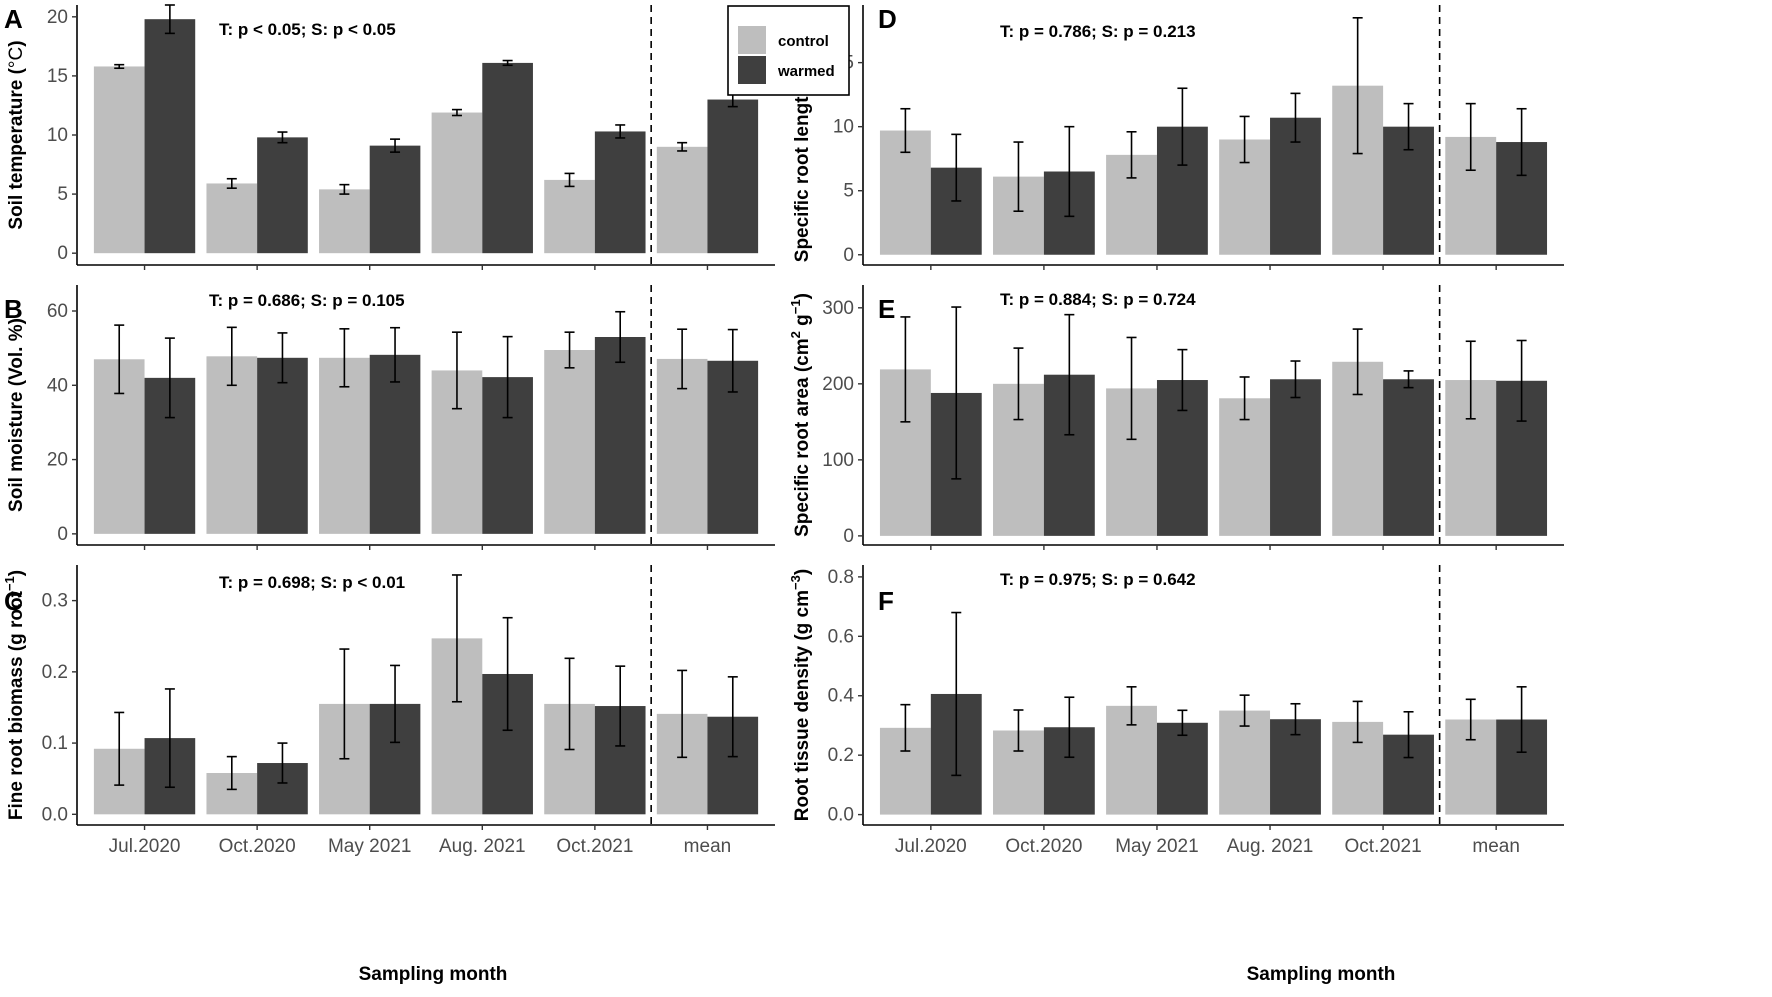 This screenshot has width=1772, height=997. What do you see at coordinates (57, 311) in the screenshot?
I see `y-tick-label: 60` at bounding box center [57, 311].